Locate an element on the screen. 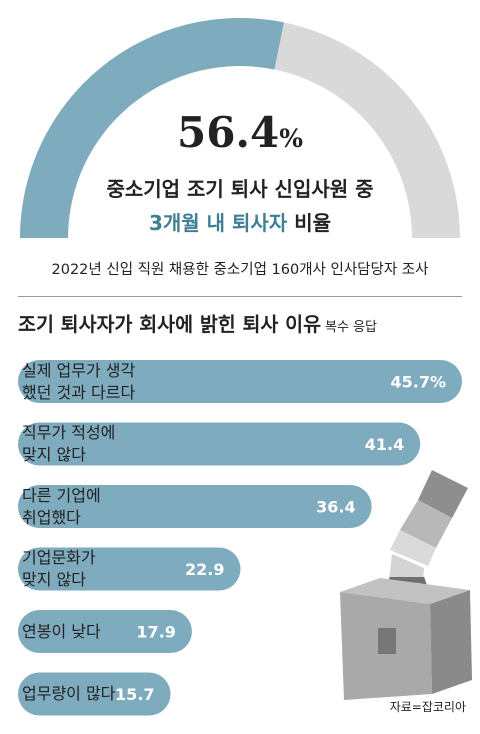  category-label: 다른 기업에 취업했다 is located at coordinates (61, 506).